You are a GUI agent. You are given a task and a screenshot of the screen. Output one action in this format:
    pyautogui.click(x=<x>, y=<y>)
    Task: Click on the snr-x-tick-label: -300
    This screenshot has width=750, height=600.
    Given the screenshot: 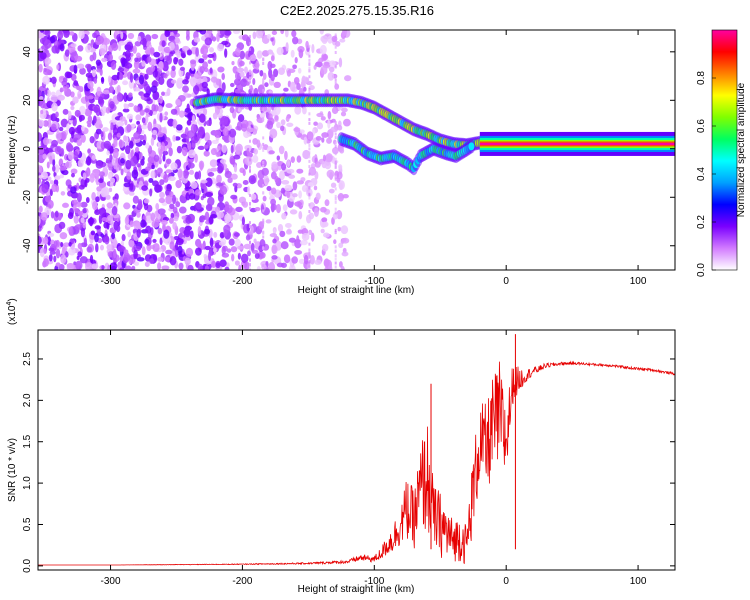 What is the action you would take?
    pyautogui.click(x=111, y=581)
    